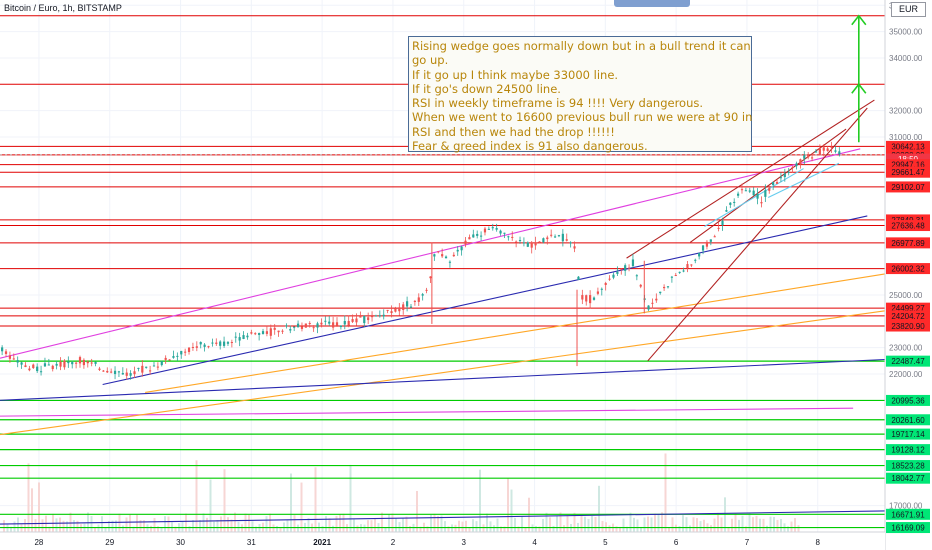 This screenshot has height=550, width=932. What do you see at coordinates (251, 542) in the screenshot?
I see `time-axis-tick: 31` at bounding box center [251, 542].